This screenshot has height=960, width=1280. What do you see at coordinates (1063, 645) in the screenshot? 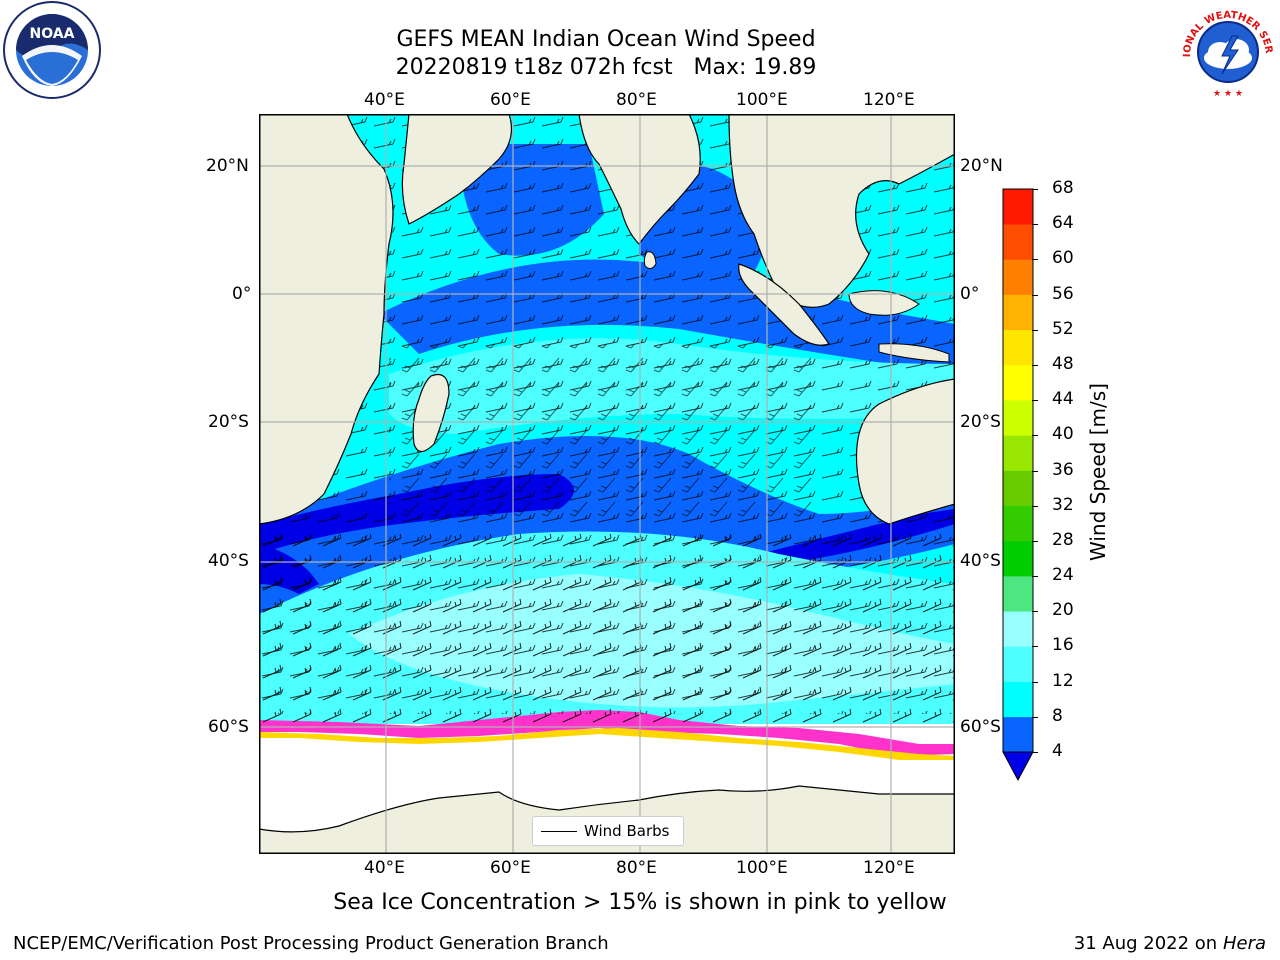
I see `colorbar-tick-label: 16` at bounding box center [1063, 645].